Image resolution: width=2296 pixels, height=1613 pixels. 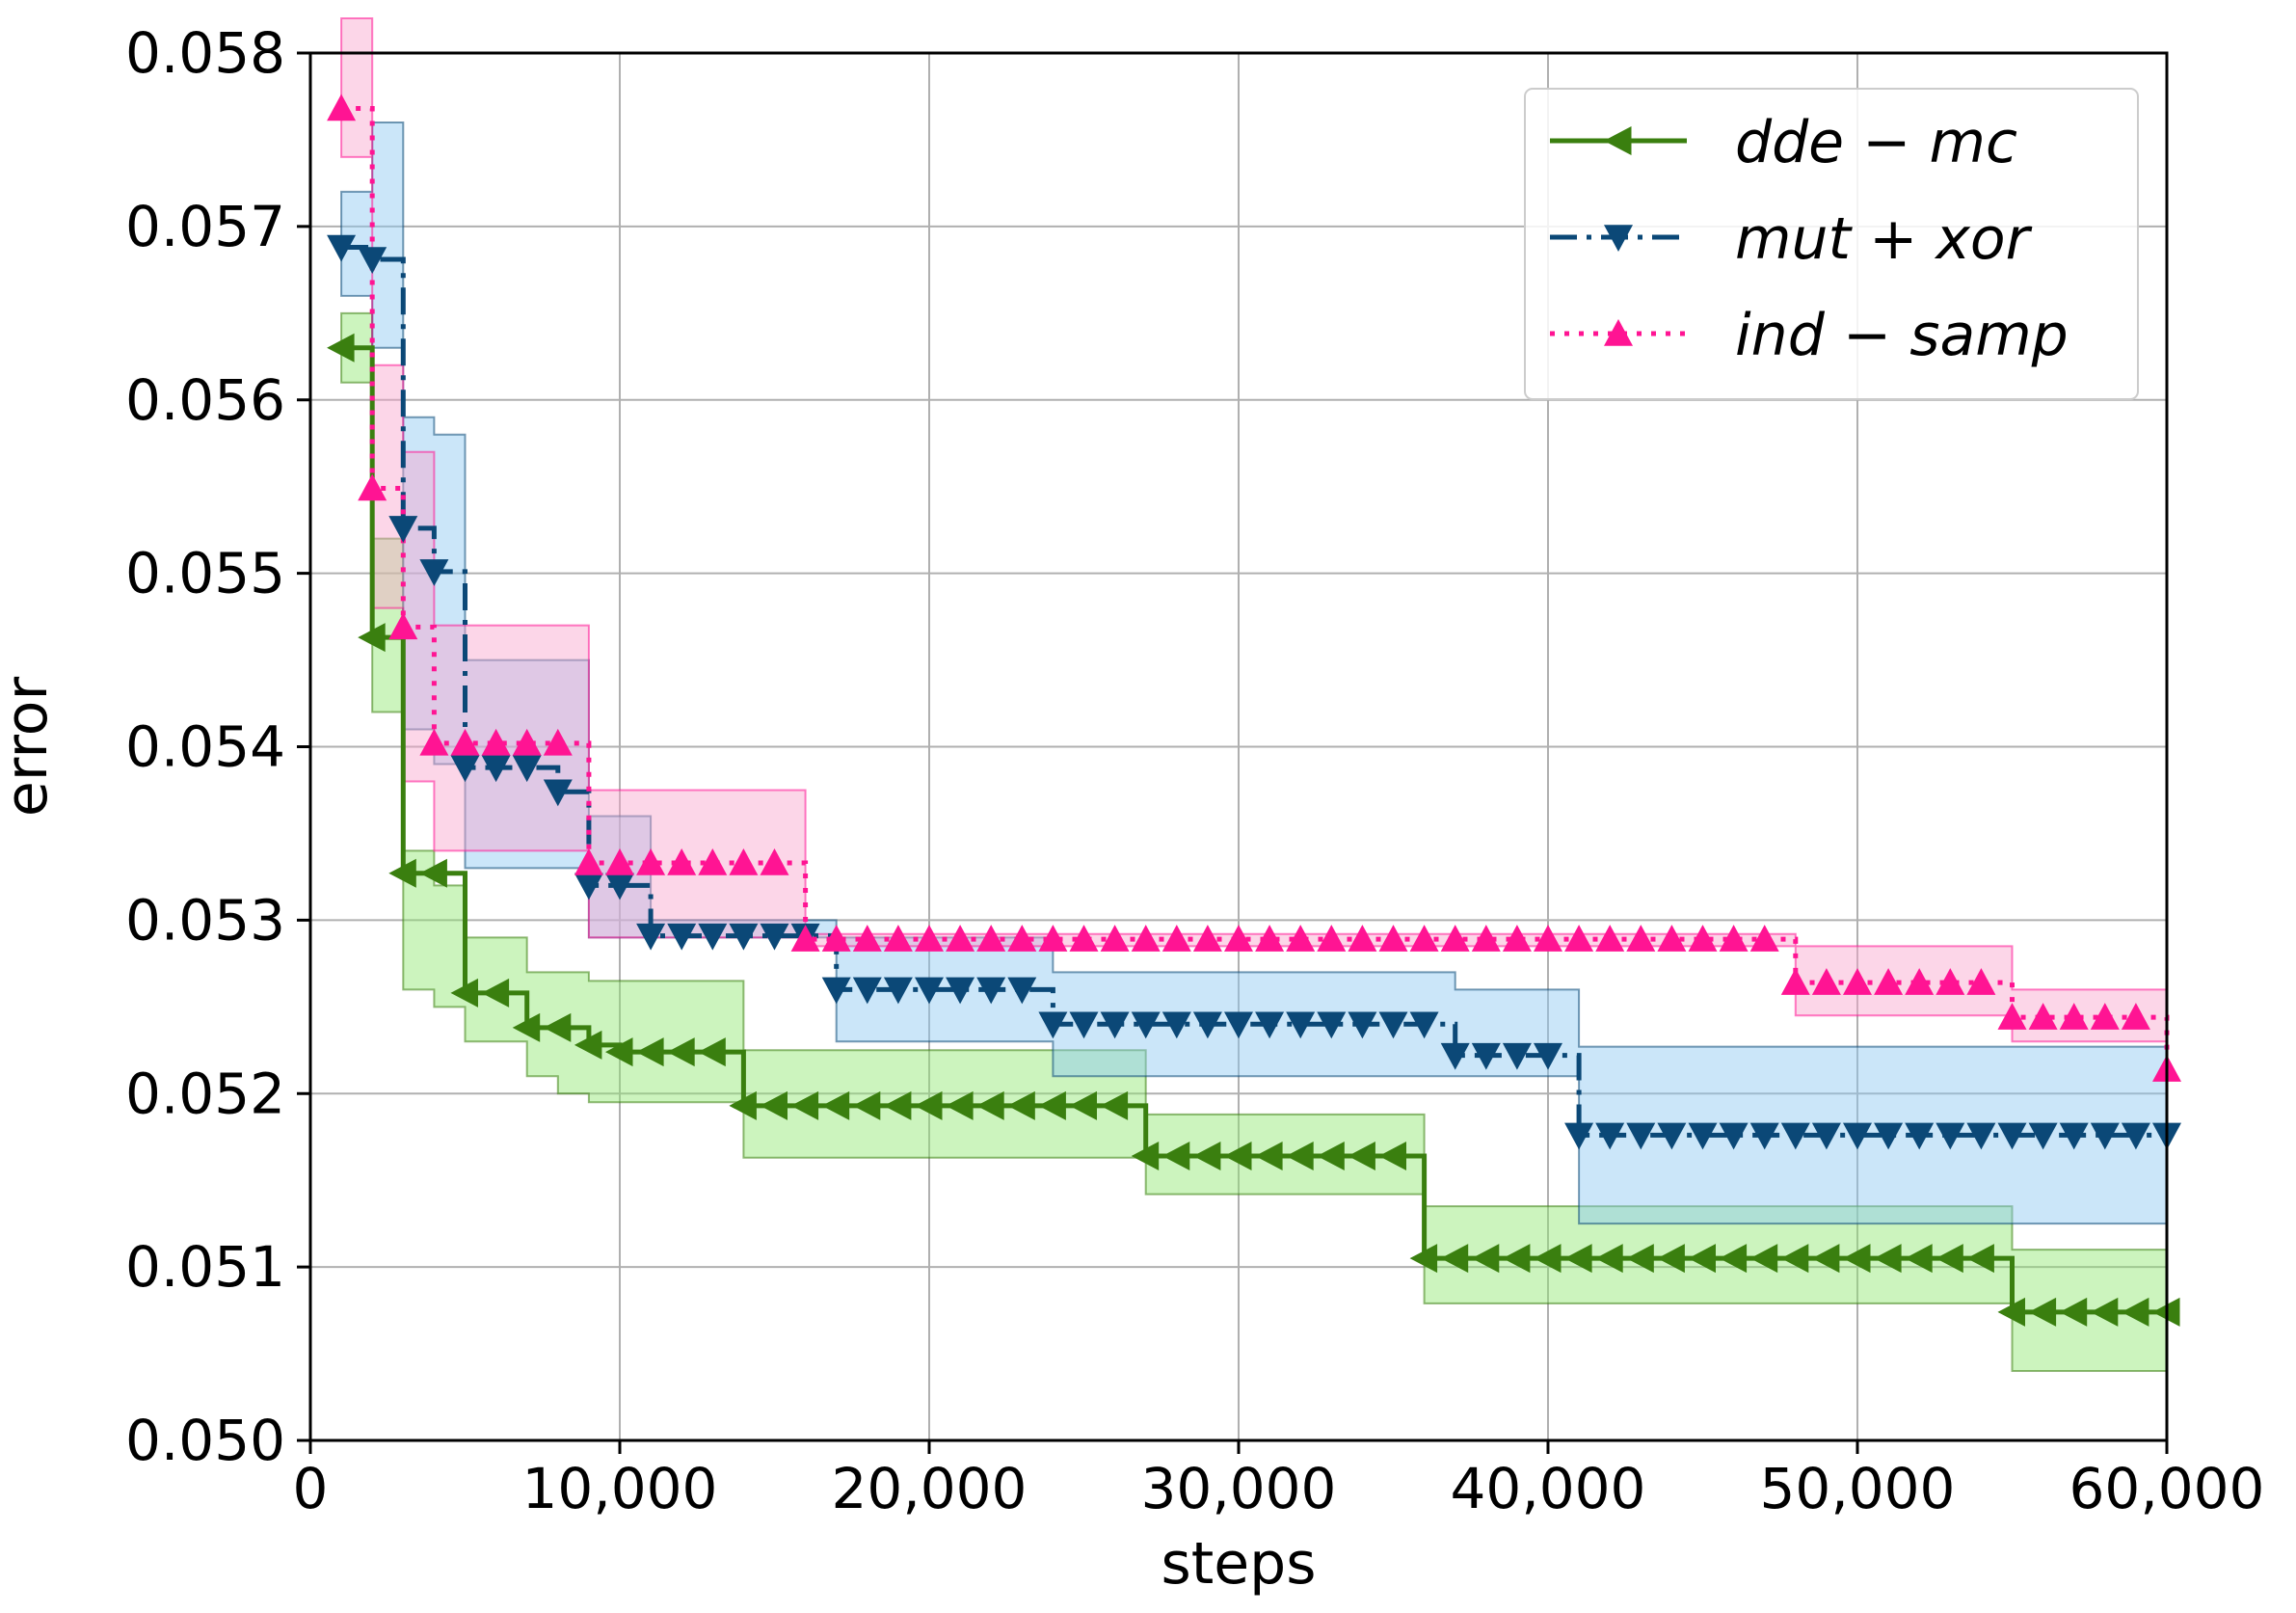 I want to click on legend-label-2: mut + xor, so click(x=1884, y=239).